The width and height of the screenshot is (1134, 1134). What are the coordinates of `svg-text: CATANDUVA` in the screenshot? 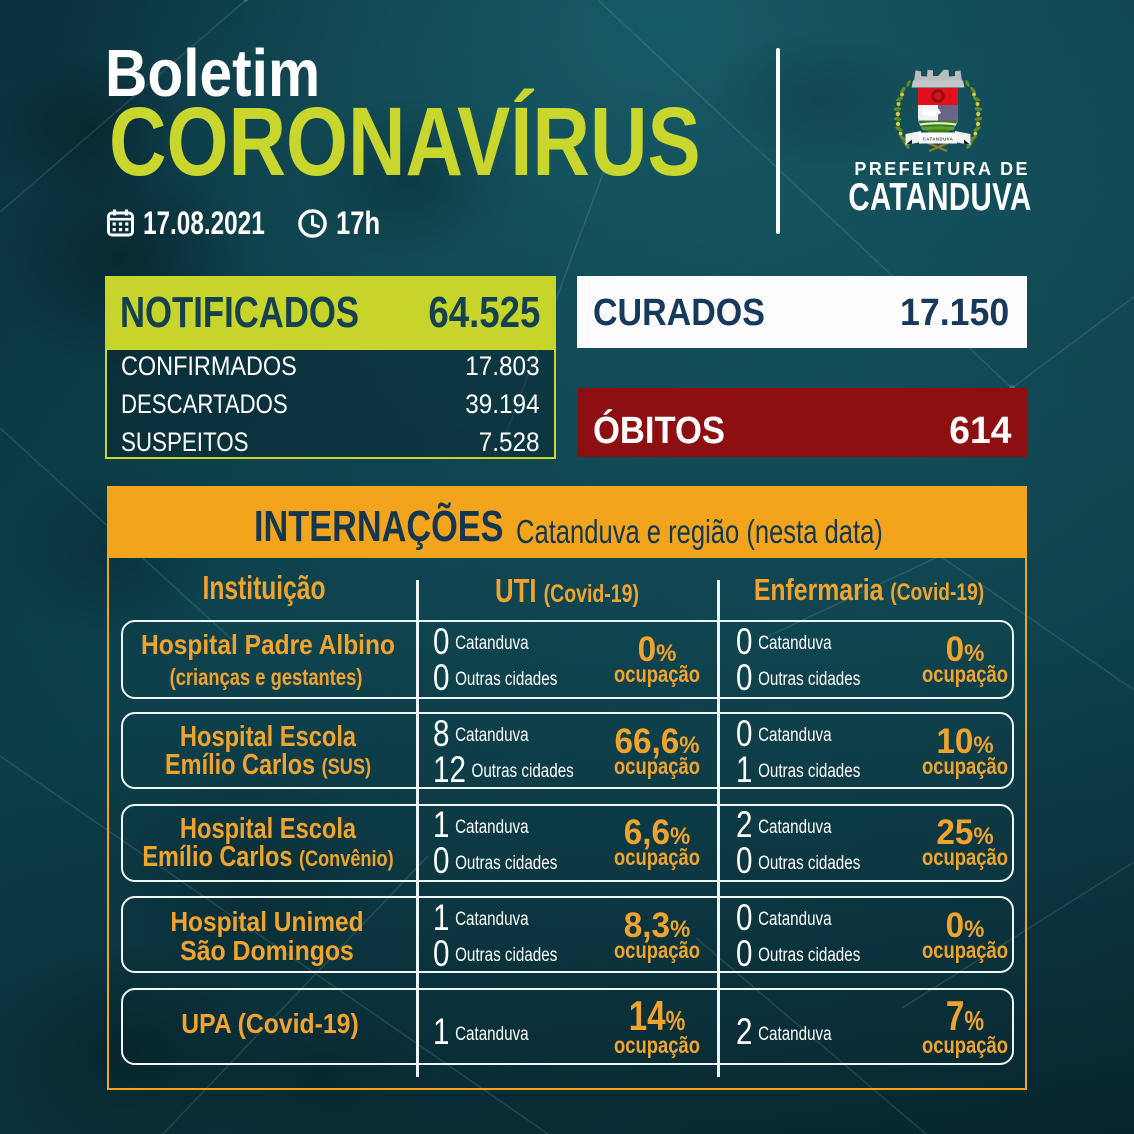 It's located at (938, 138).